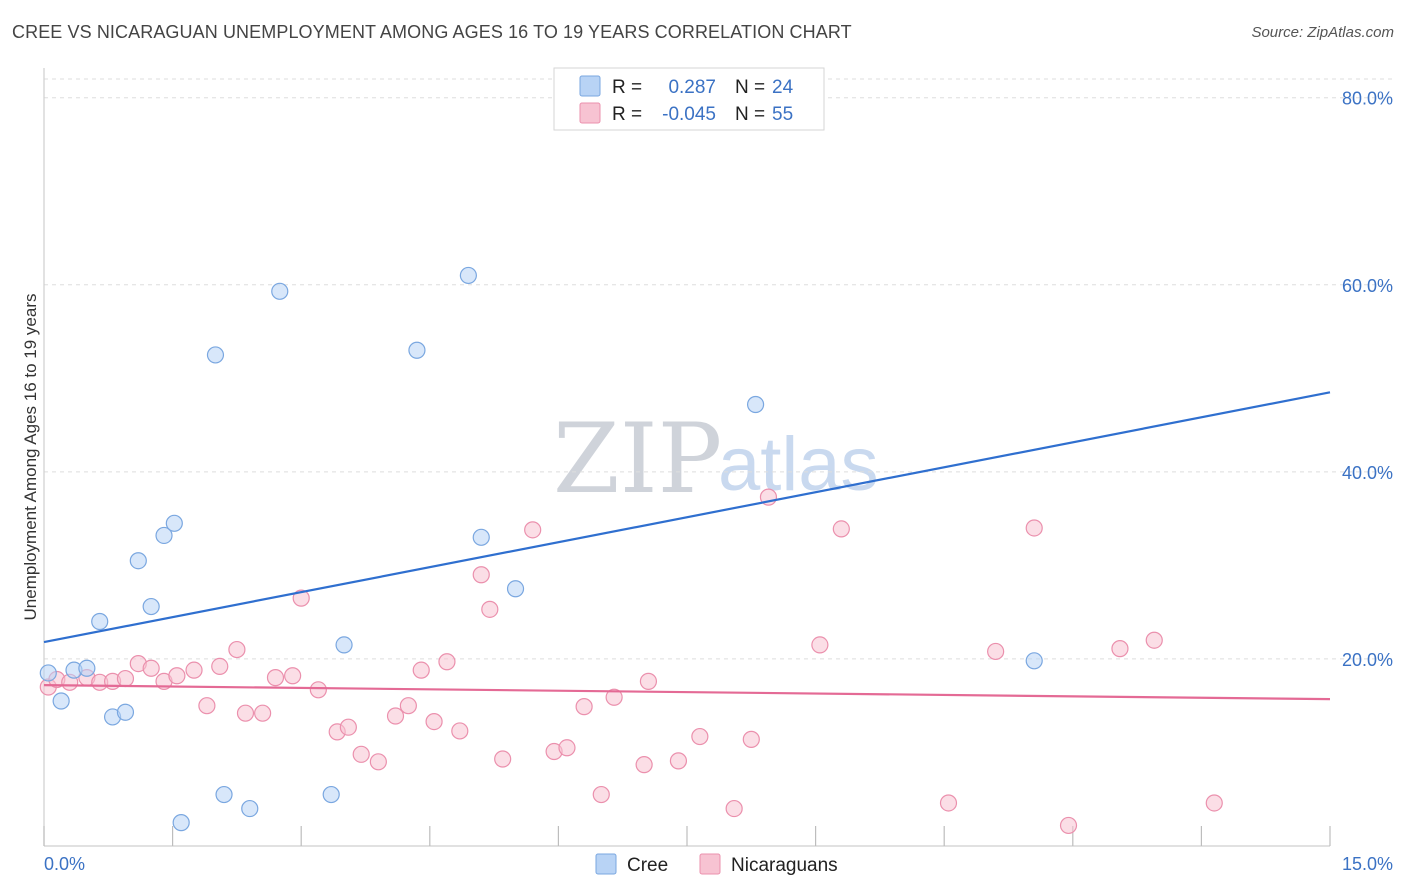 Image resolution: width=1406 pixels, height=892 pixels. I want to click on y-tick-labels: 20.0% 40.0% 60.0% 80.0%, so click(1367, 379).